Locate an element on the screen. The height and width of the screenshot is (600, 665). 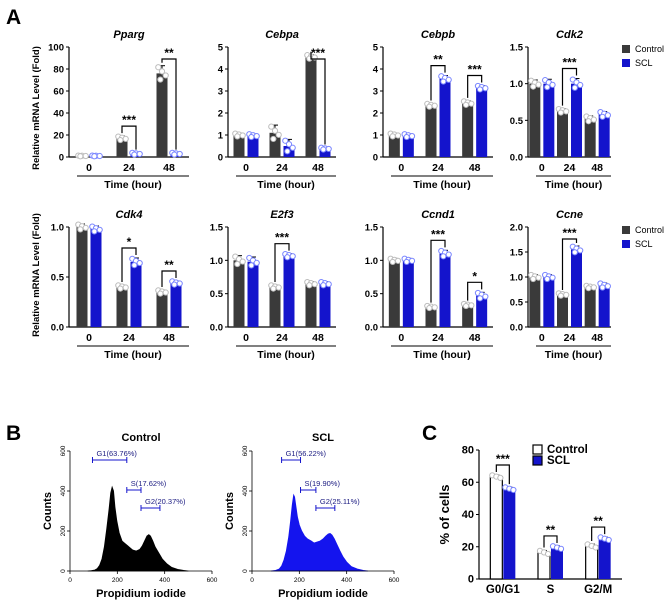
chart-5: E2f3 0.0 0.5 1.0 1.5 0 24 48 *** Time (hour) is located at coordinates (273, 285).